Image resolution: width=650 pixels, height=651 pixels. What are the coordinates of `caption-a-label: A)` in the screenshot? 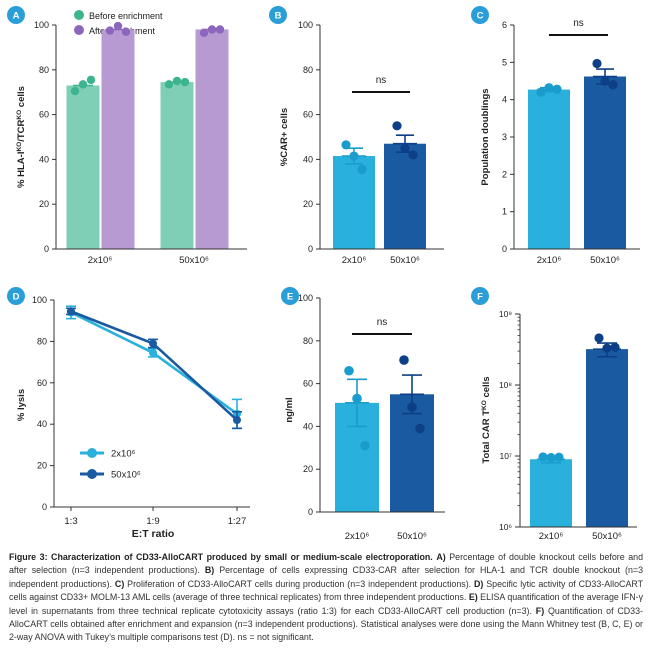 It's located at (441, 557).